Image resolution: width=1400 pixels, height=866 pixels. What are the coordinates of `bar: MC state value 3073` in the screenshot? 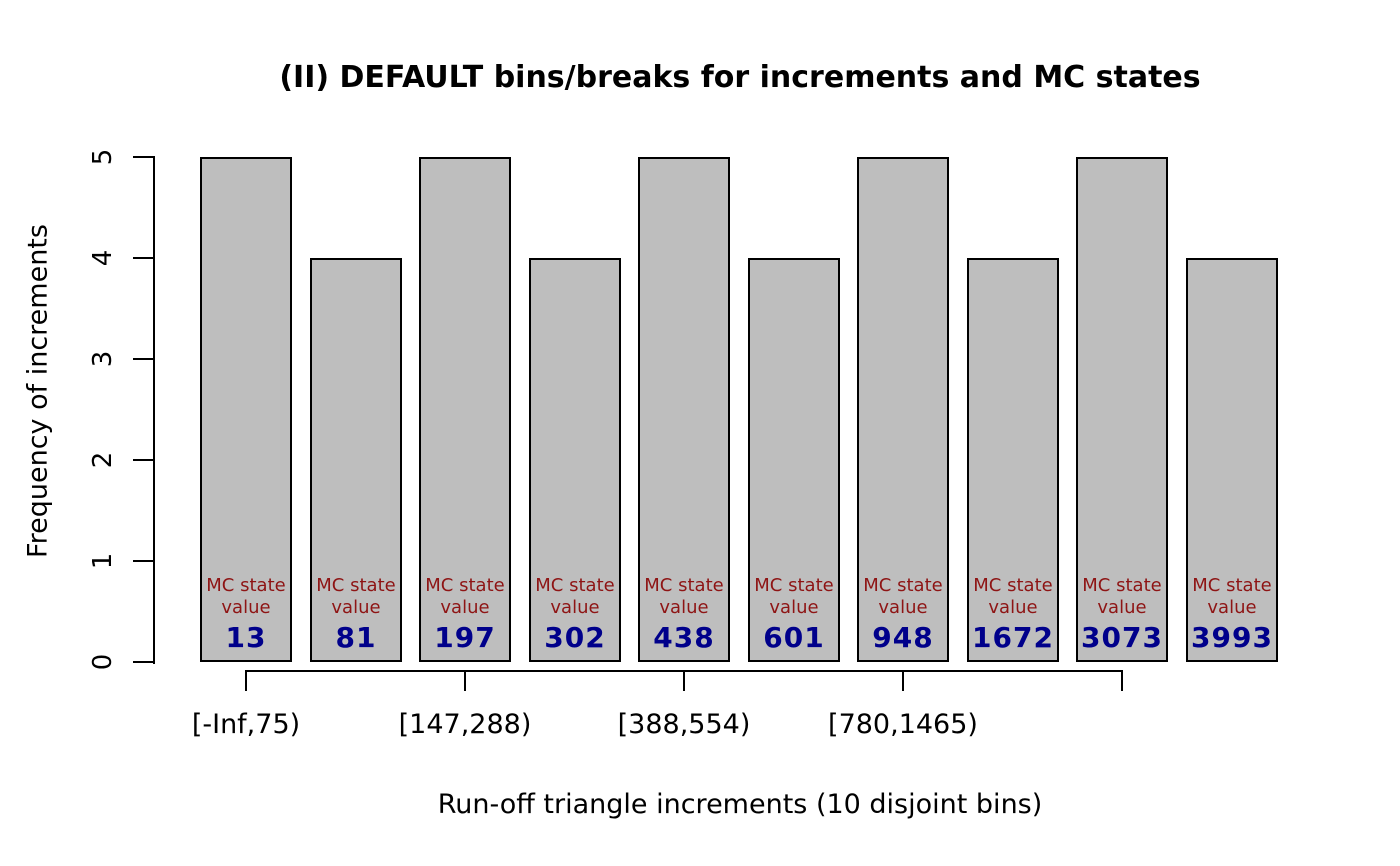 It's located at (1122, 409).